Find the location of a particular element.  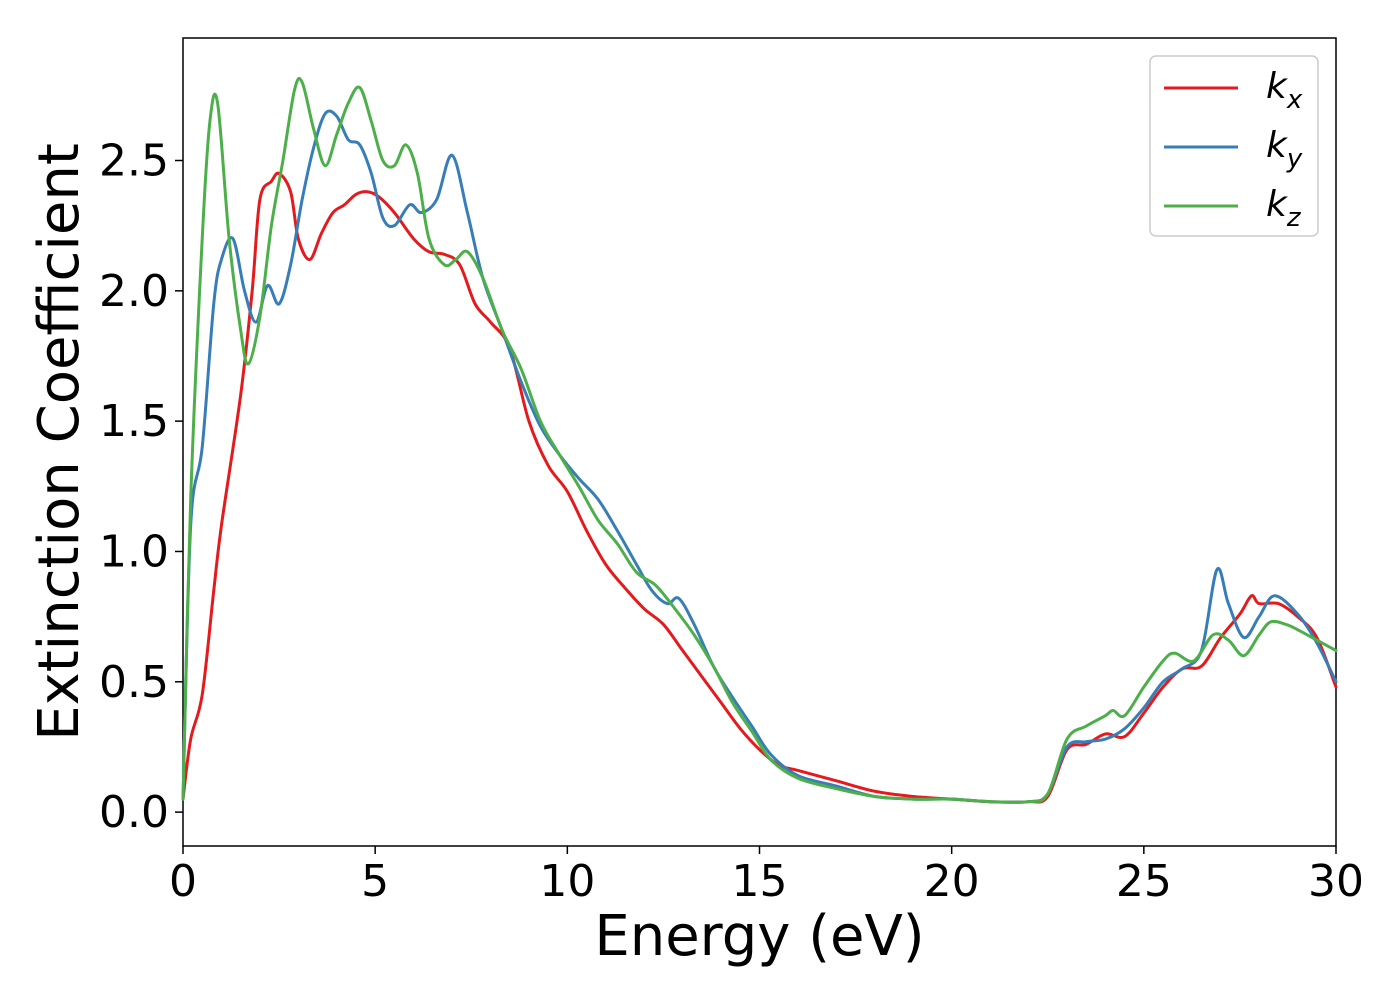

legend-label-kz: kz is located at coordinates (1284, 208).